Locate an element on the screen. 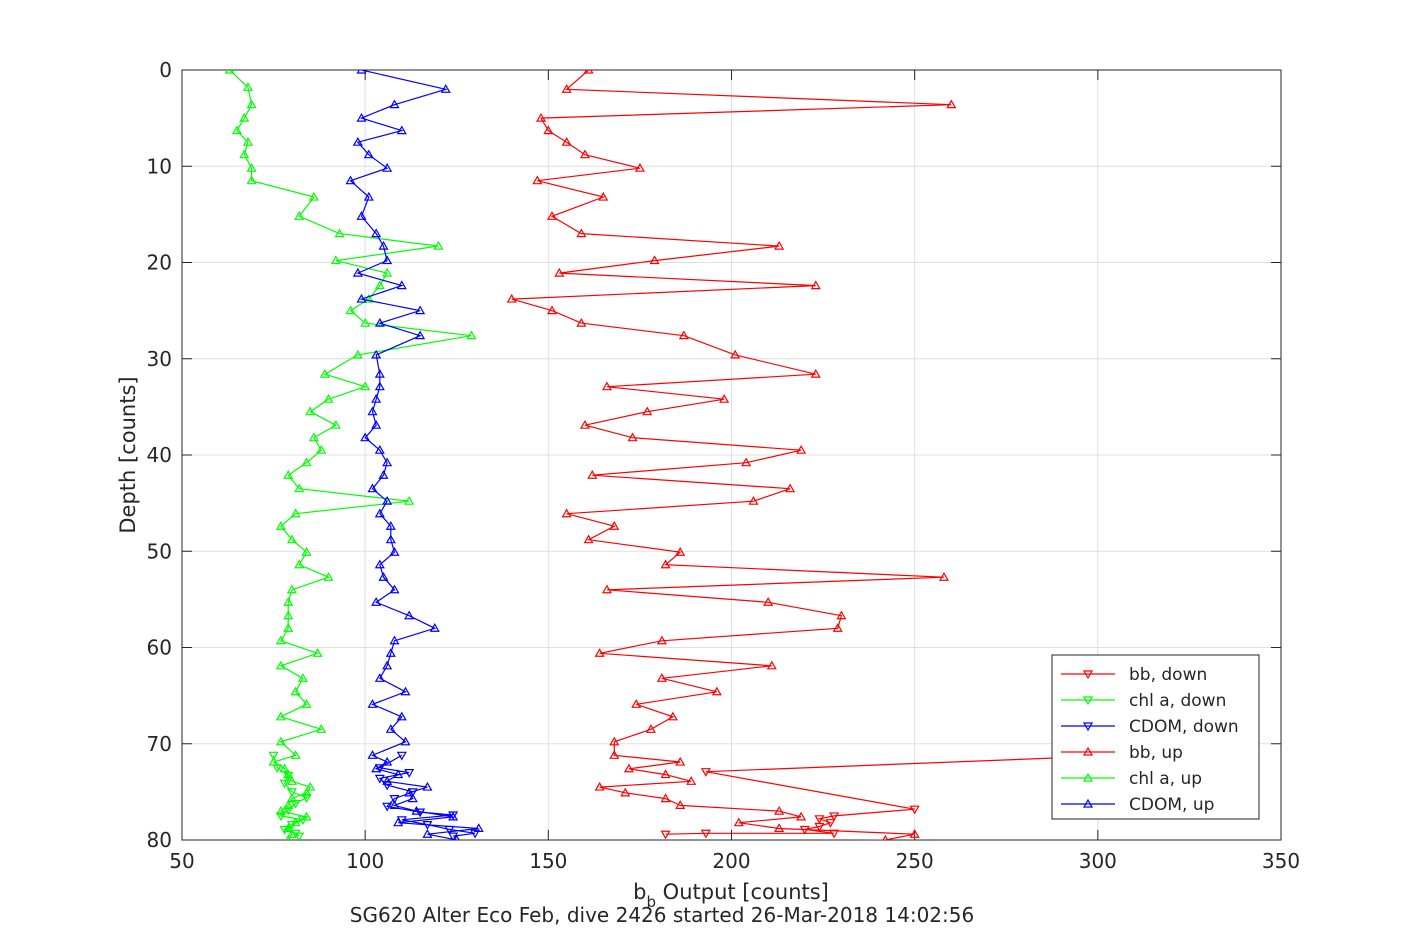  series-cdom-up is located at coordinates (414, 471).